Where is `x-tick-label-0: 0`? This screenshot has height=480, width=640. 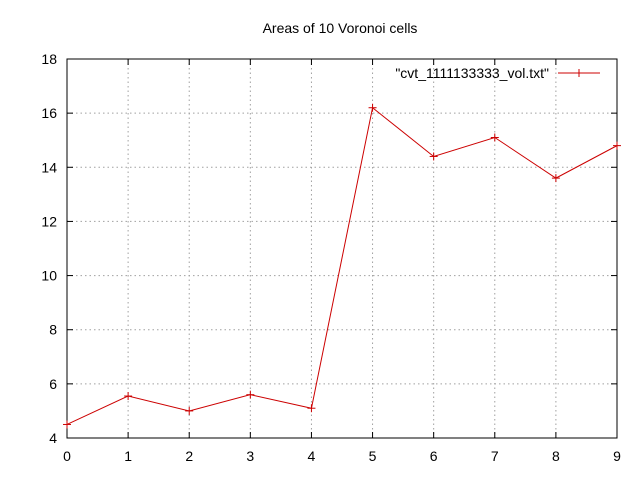 x-tick-label-0: 0 is located at coordinates (67, 456).